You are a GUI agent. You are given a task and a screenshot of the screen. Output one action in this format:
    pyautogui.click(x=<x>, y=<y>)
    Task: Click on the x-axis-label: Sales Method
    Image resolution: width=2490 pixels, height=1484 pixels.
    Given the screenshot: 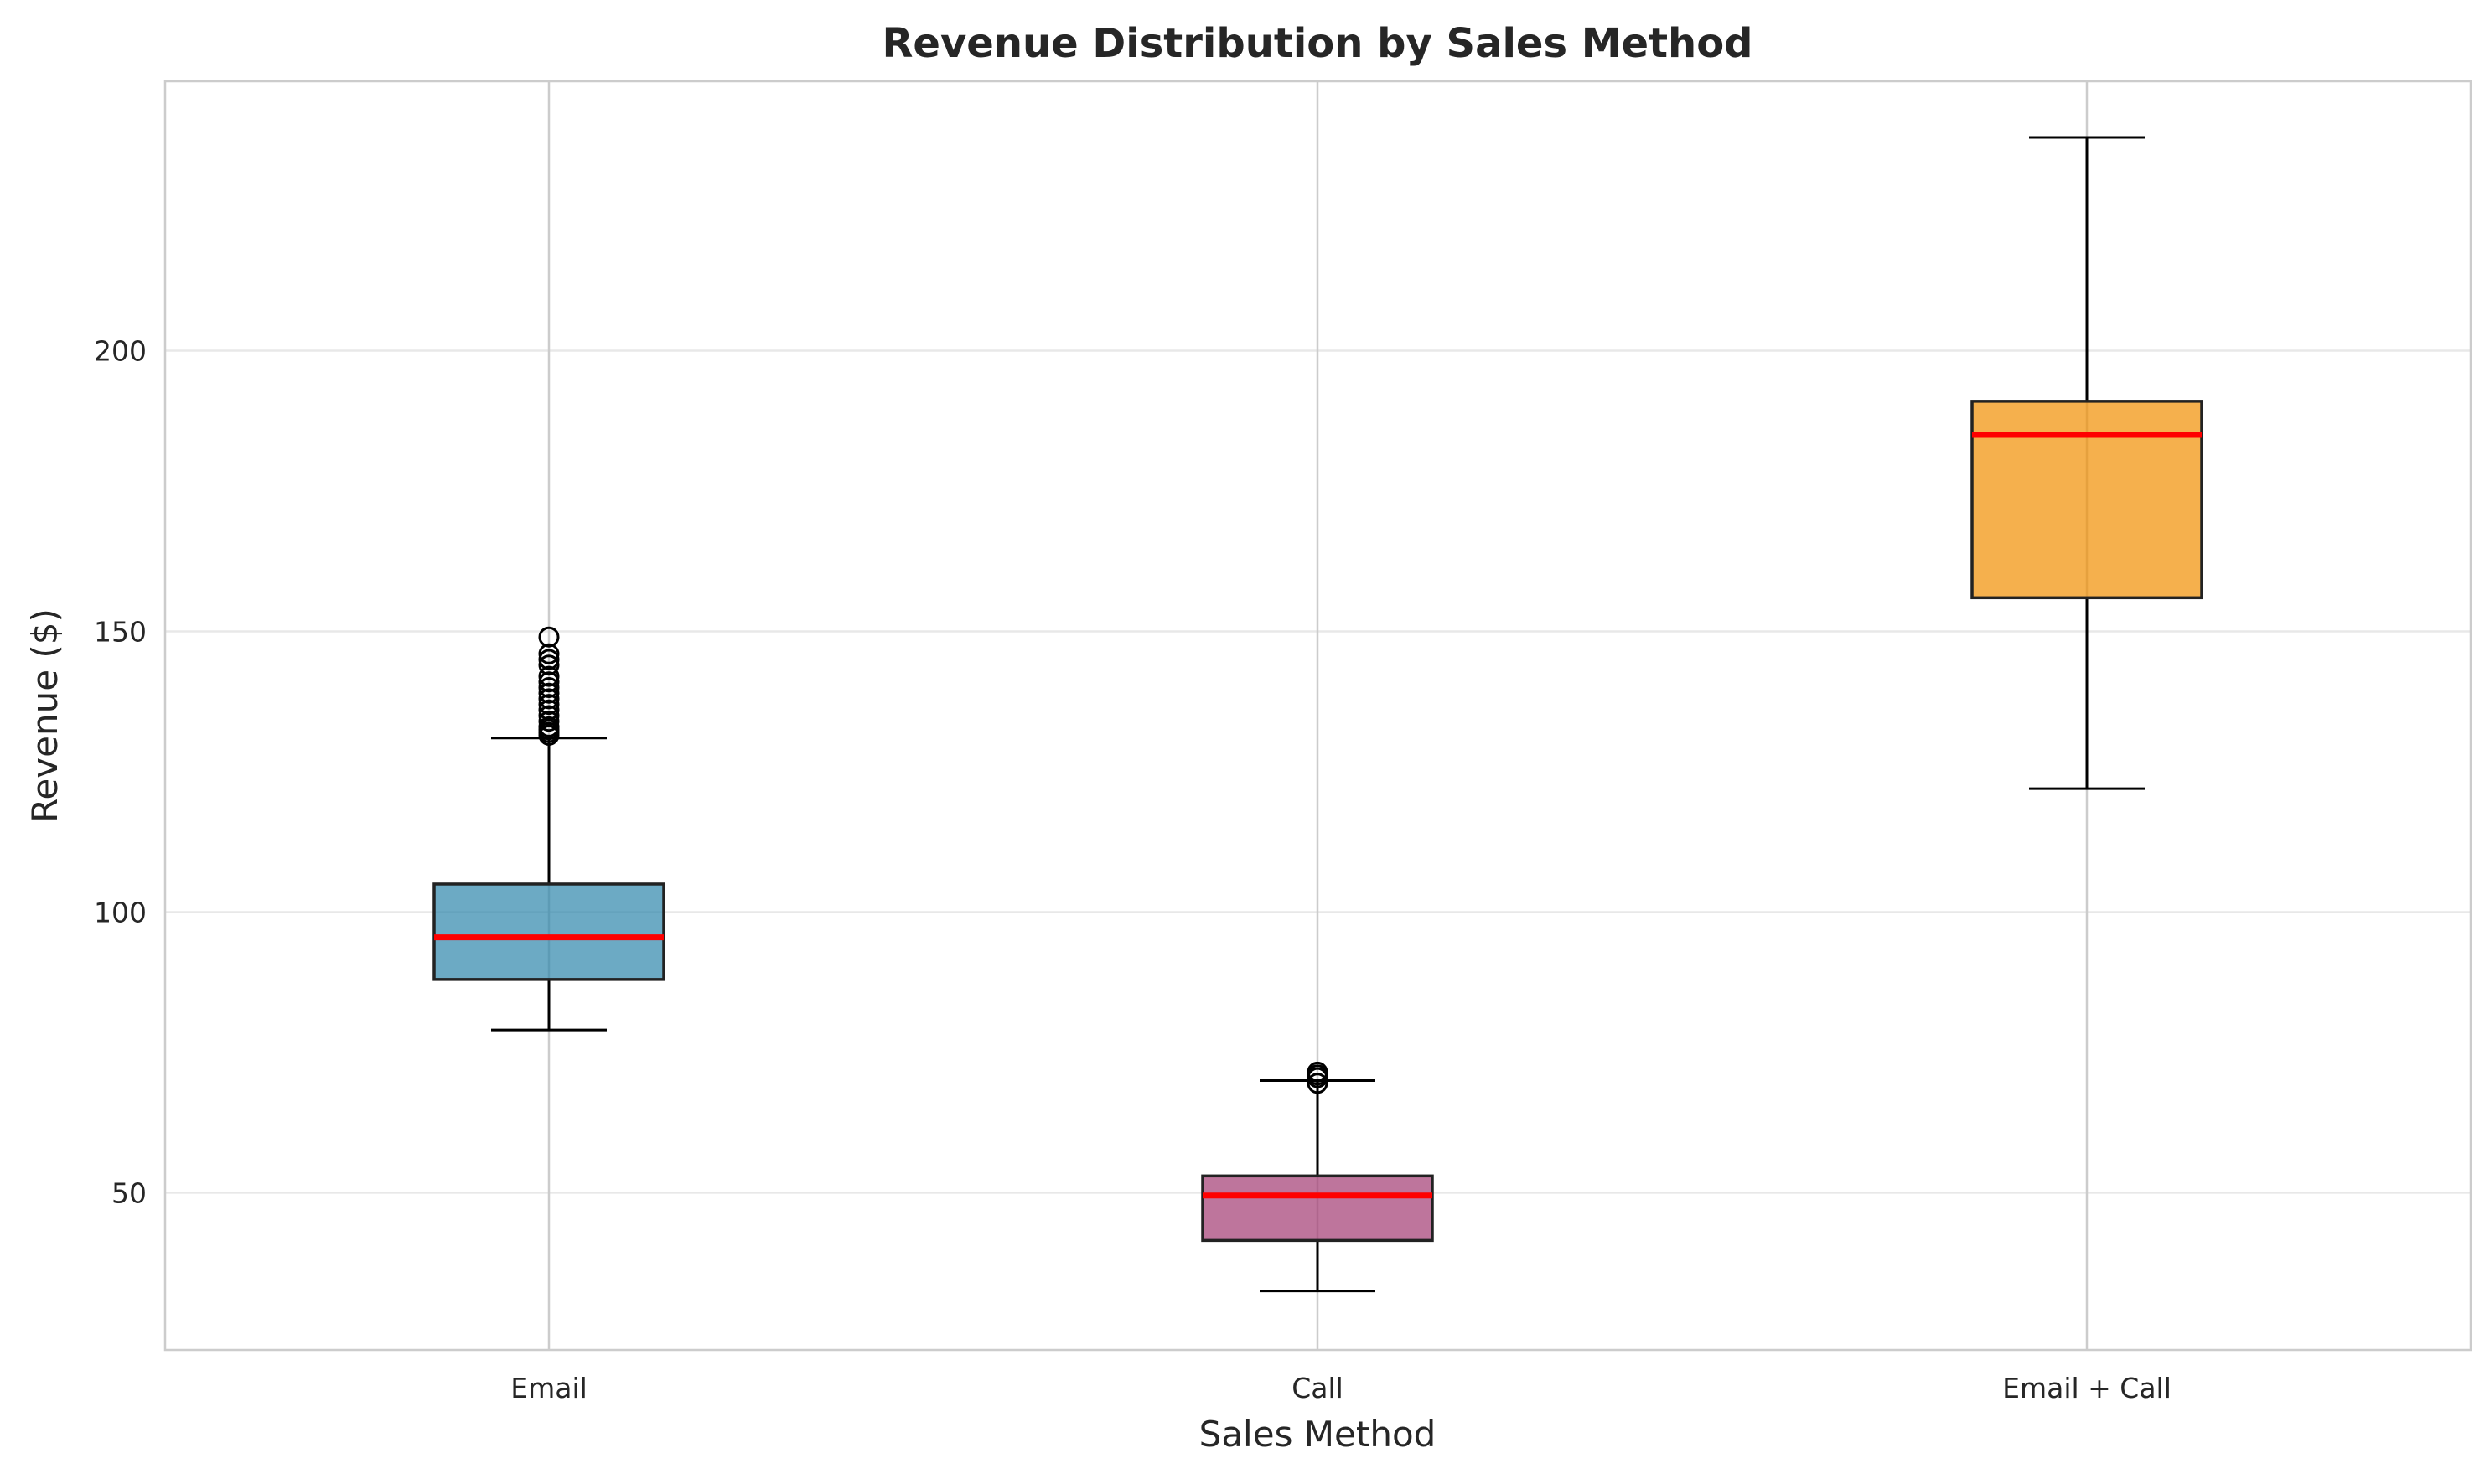 What is the action you would take?
    pyautogui.click(x=1318, y=1435)
    